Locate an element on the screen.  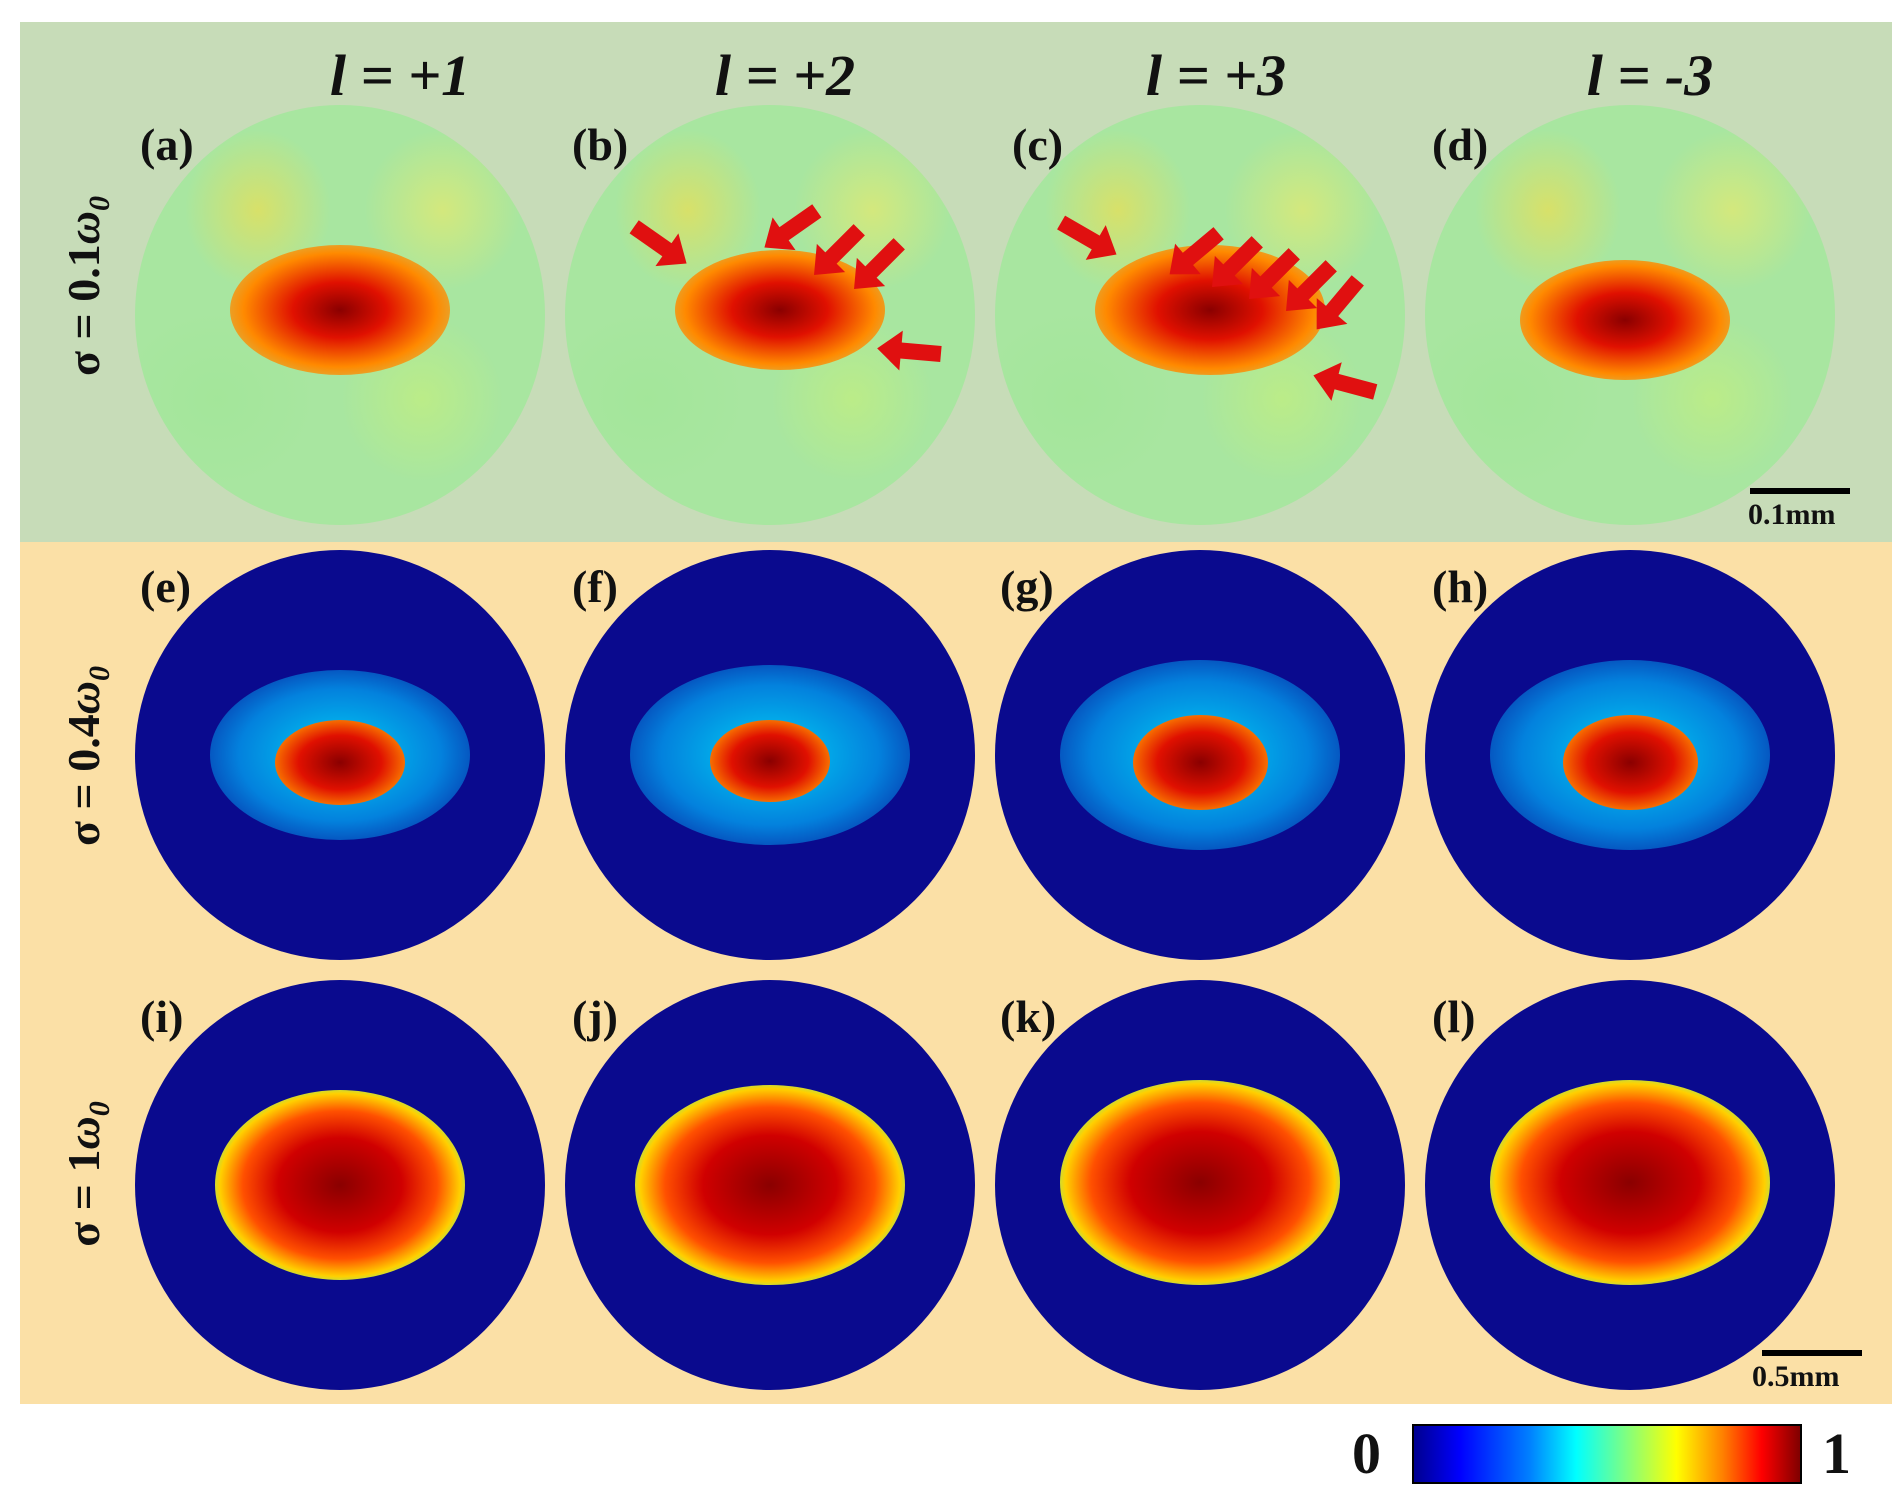
scalebar-top-label: 0.1mm is located at coordinates (1792, 514).